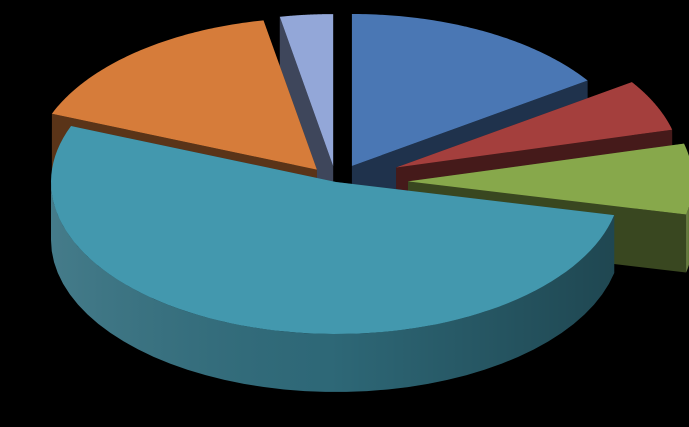  Describe the element at coordinates (687, 239) in the screenshot. I see `pie-slice-side-shade` at that location.